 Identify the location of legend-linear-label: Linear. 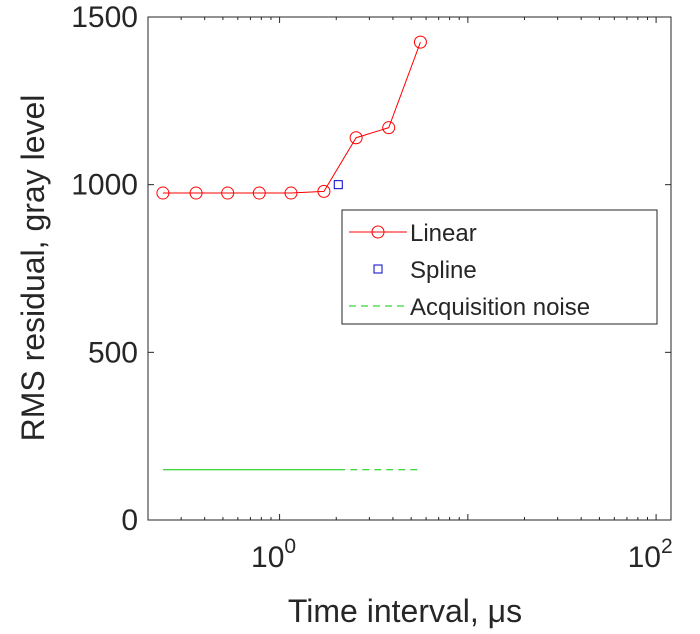
(443, 233).